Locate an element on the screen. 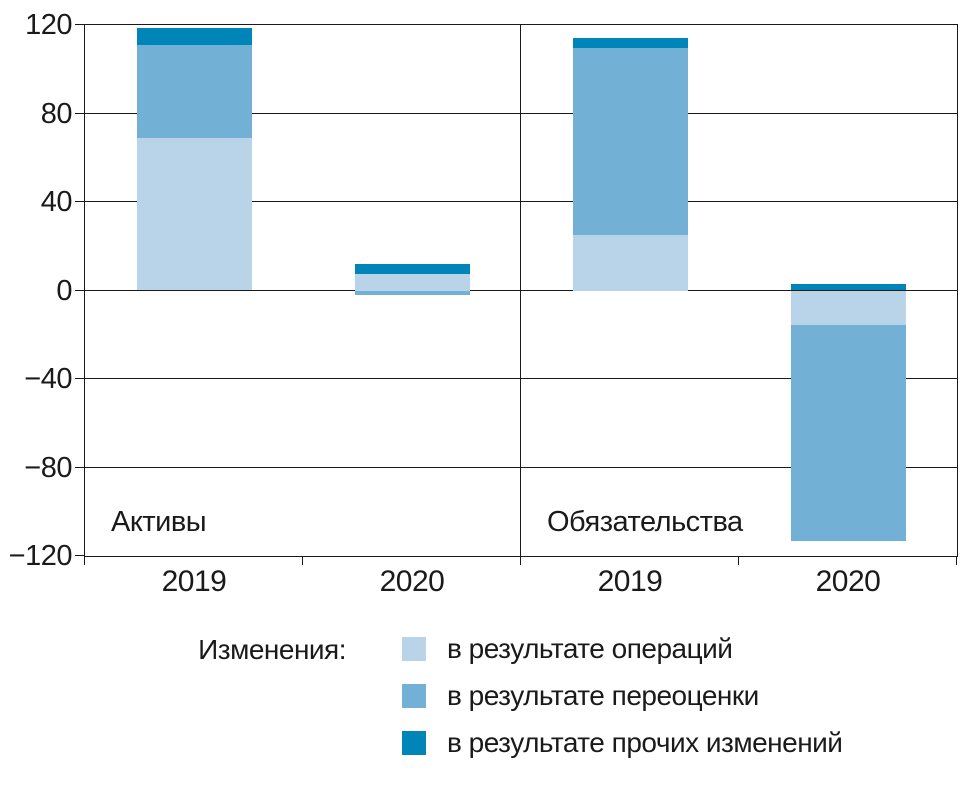  legend-item-revaluation: в результате переоценки is located at coordinates (580, 695).